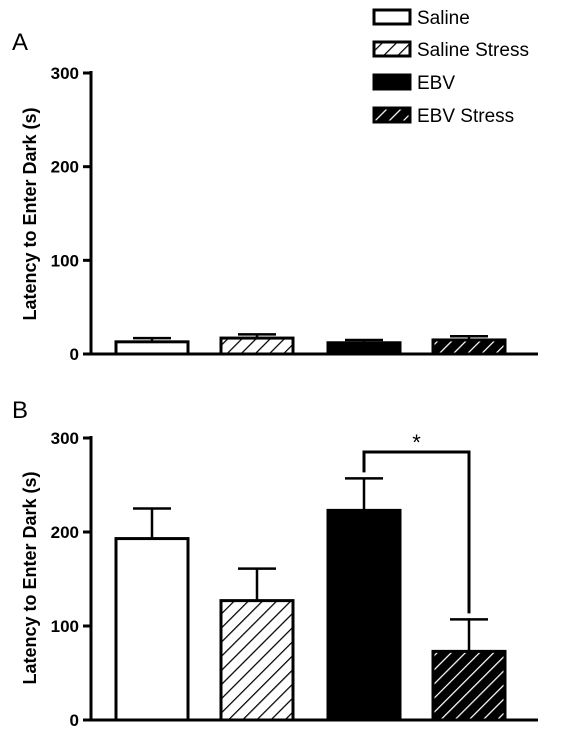 The image size is (567, 729). Describe the element at coordinates (392, 82) in the screenshot. I see `legend-swatch-ebv` at that location.